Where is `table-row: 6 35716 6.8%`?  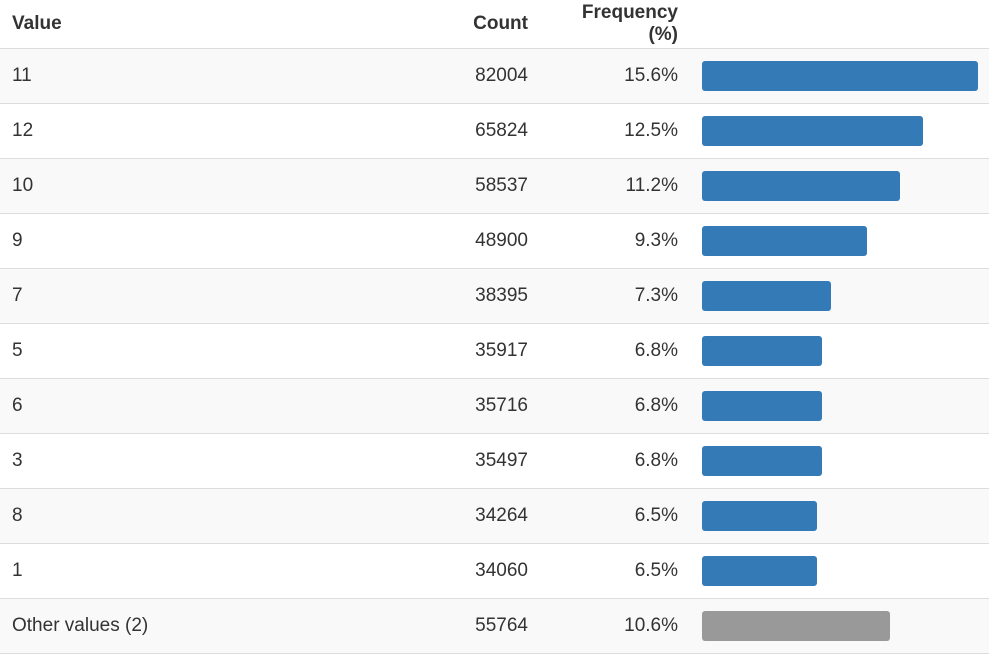 table-row: 6 35716 6.8% is located at coordinates (494, 406).